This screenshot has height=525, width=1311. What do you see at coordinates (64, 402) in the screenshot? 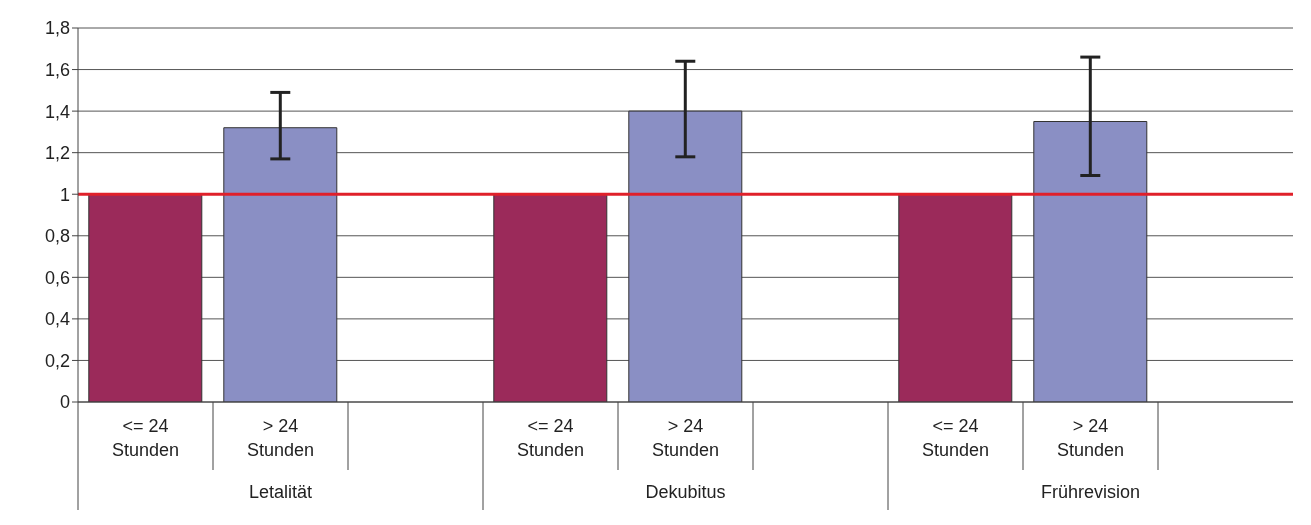
I see `y-tick-label: 0` at bounding box center [64, 402].